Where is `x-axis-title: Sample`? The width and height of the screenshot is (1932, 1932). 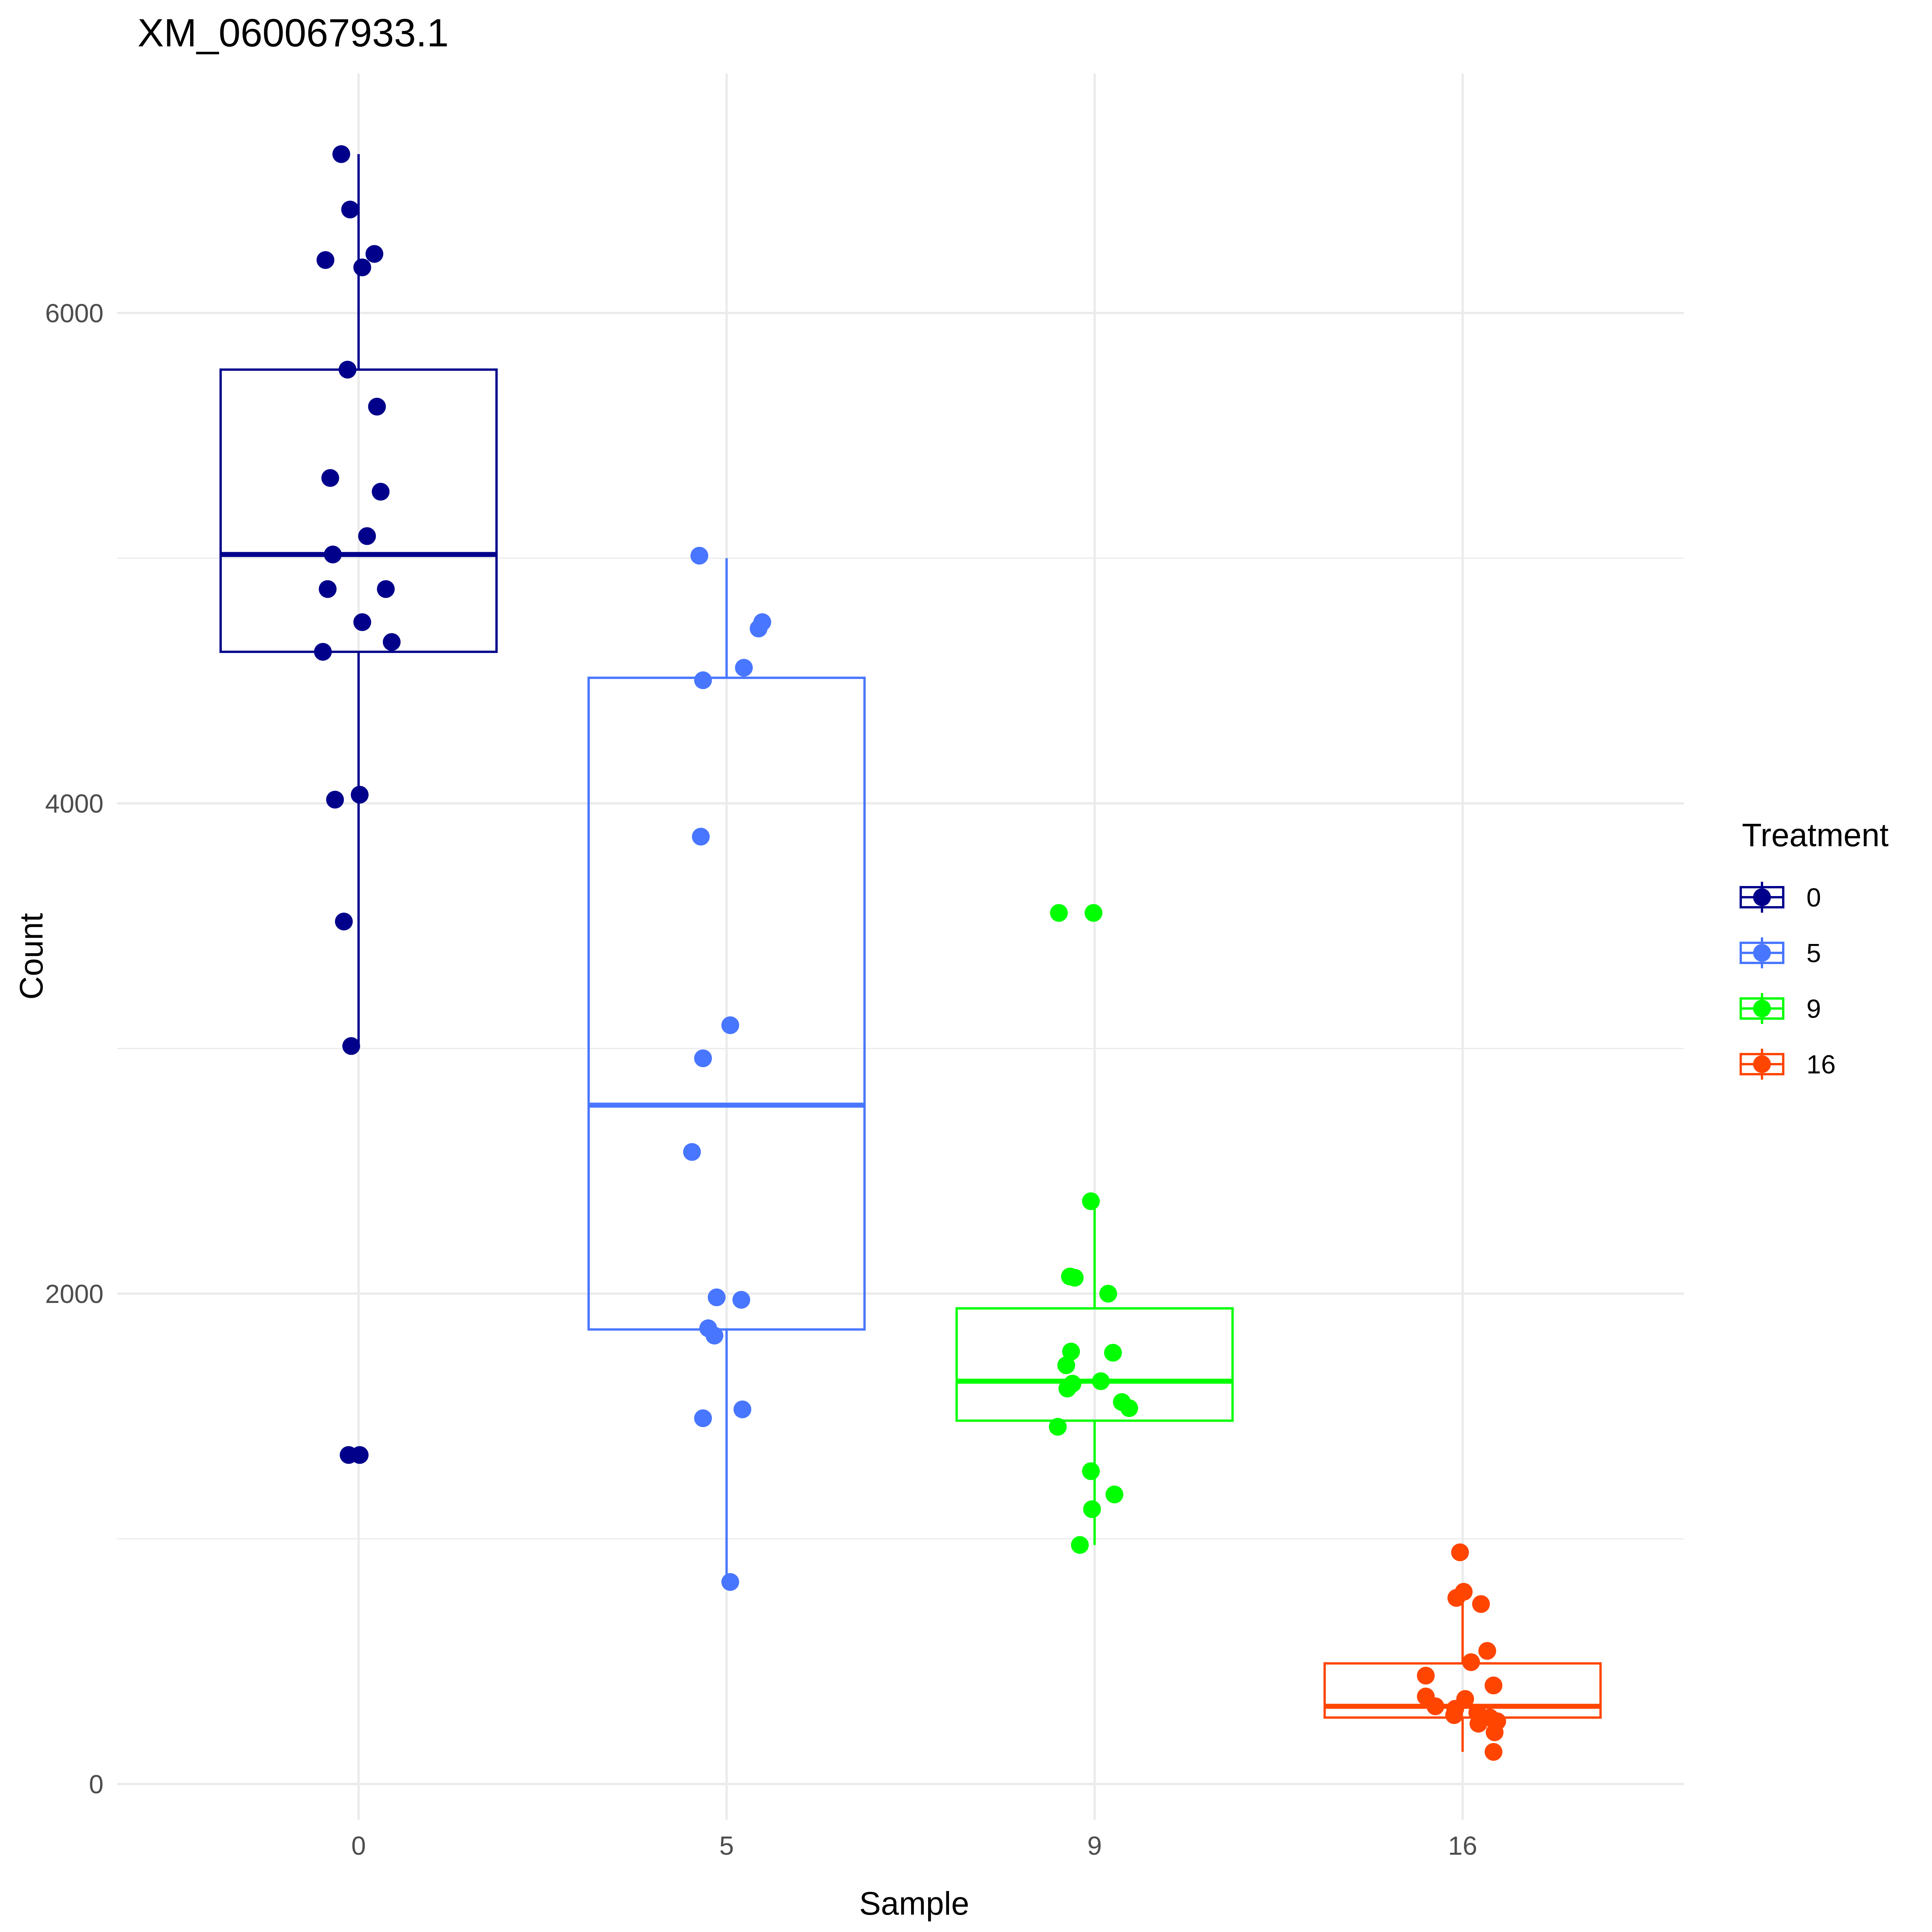
x-axis-title: Sample is located at coordinates (914, 1903).